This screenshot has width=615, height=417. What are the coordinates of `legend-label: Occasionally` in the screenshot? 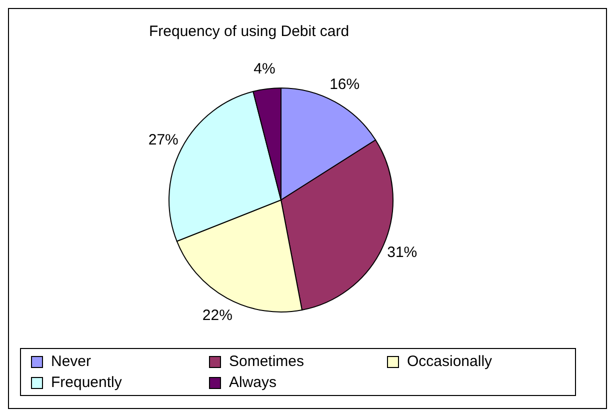 It's located at (449, 361).